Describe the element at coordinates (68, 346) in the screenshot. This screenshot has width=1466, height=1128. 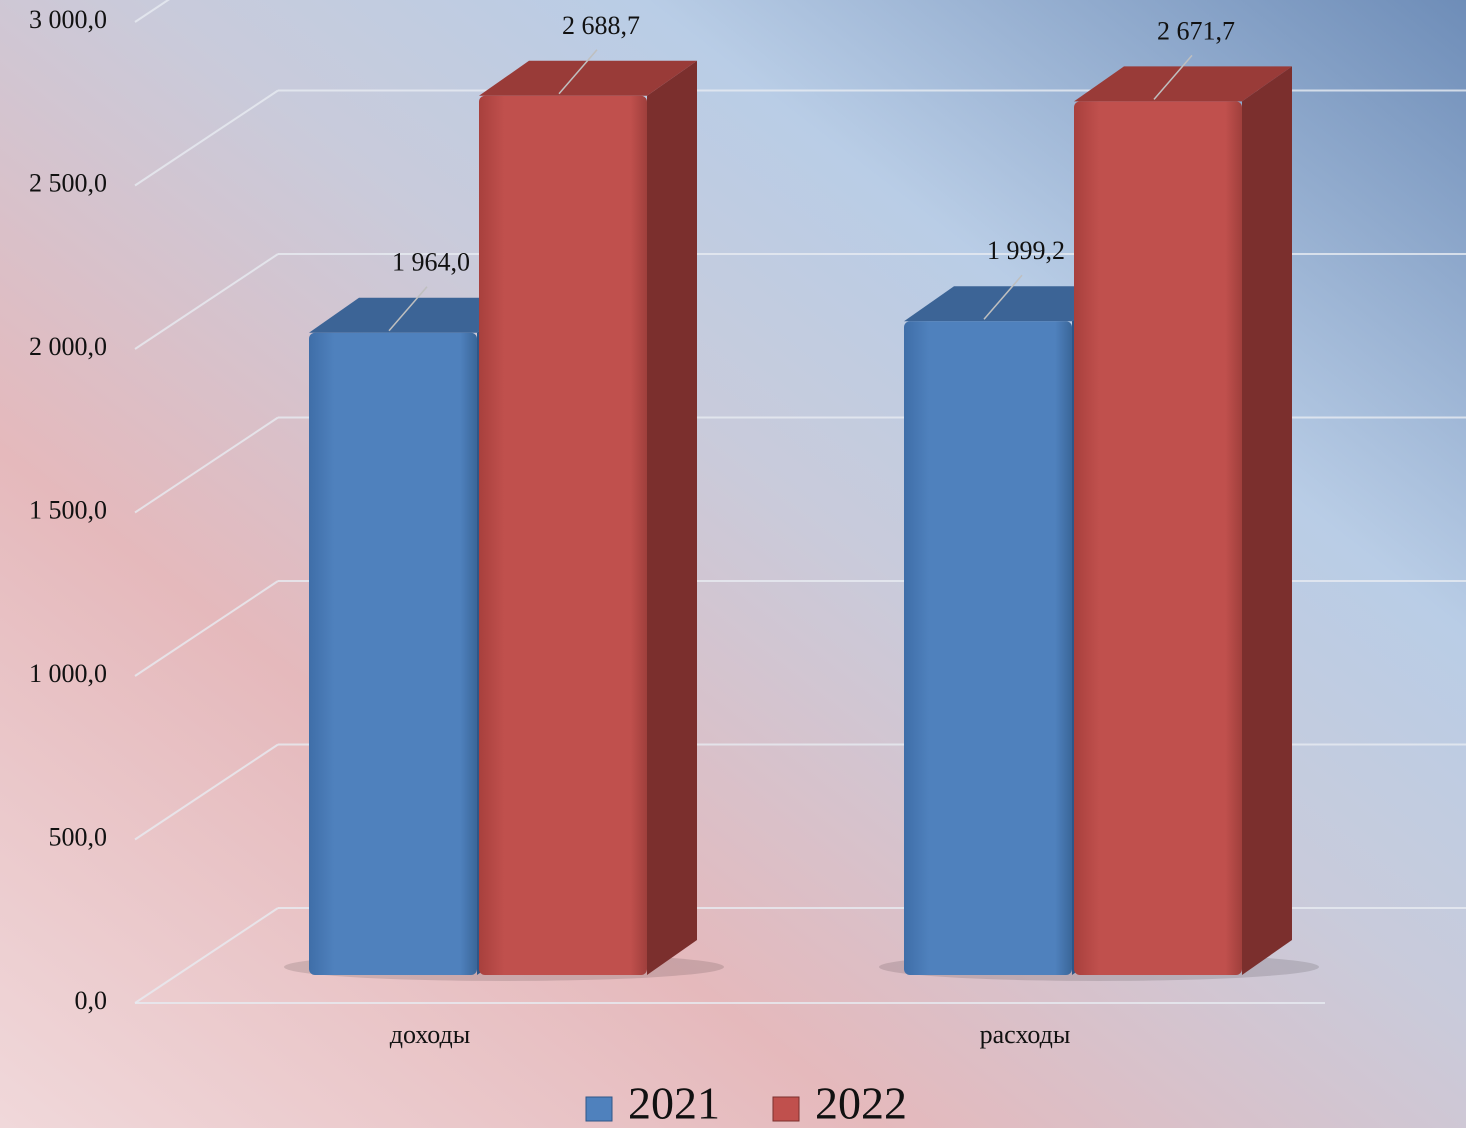
I see `y-tick-label: 2 000,0` at that location.